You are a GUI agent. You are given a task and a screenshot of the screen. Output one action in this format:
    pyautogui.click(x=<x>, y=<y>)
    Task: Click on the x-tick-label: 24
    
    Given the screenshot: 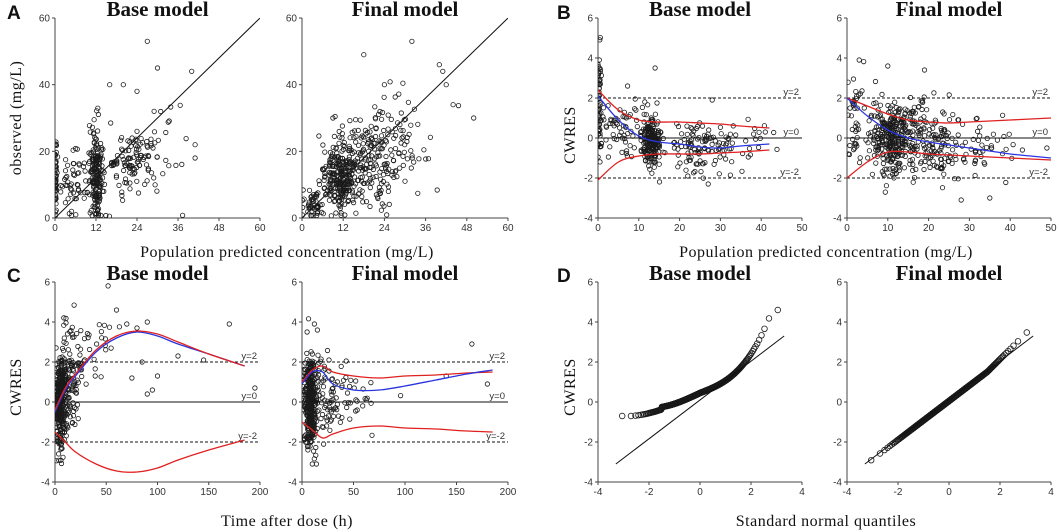 What is the action you would take?
    pyautogui.click(x=385, y=228)
    